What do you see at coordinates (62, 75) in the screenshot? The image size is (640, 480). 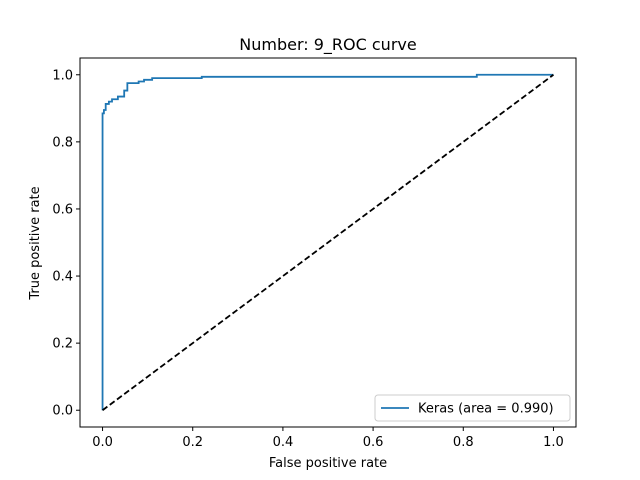 I see `y-tick-label: 1.0` at bounding box center [62, 75].